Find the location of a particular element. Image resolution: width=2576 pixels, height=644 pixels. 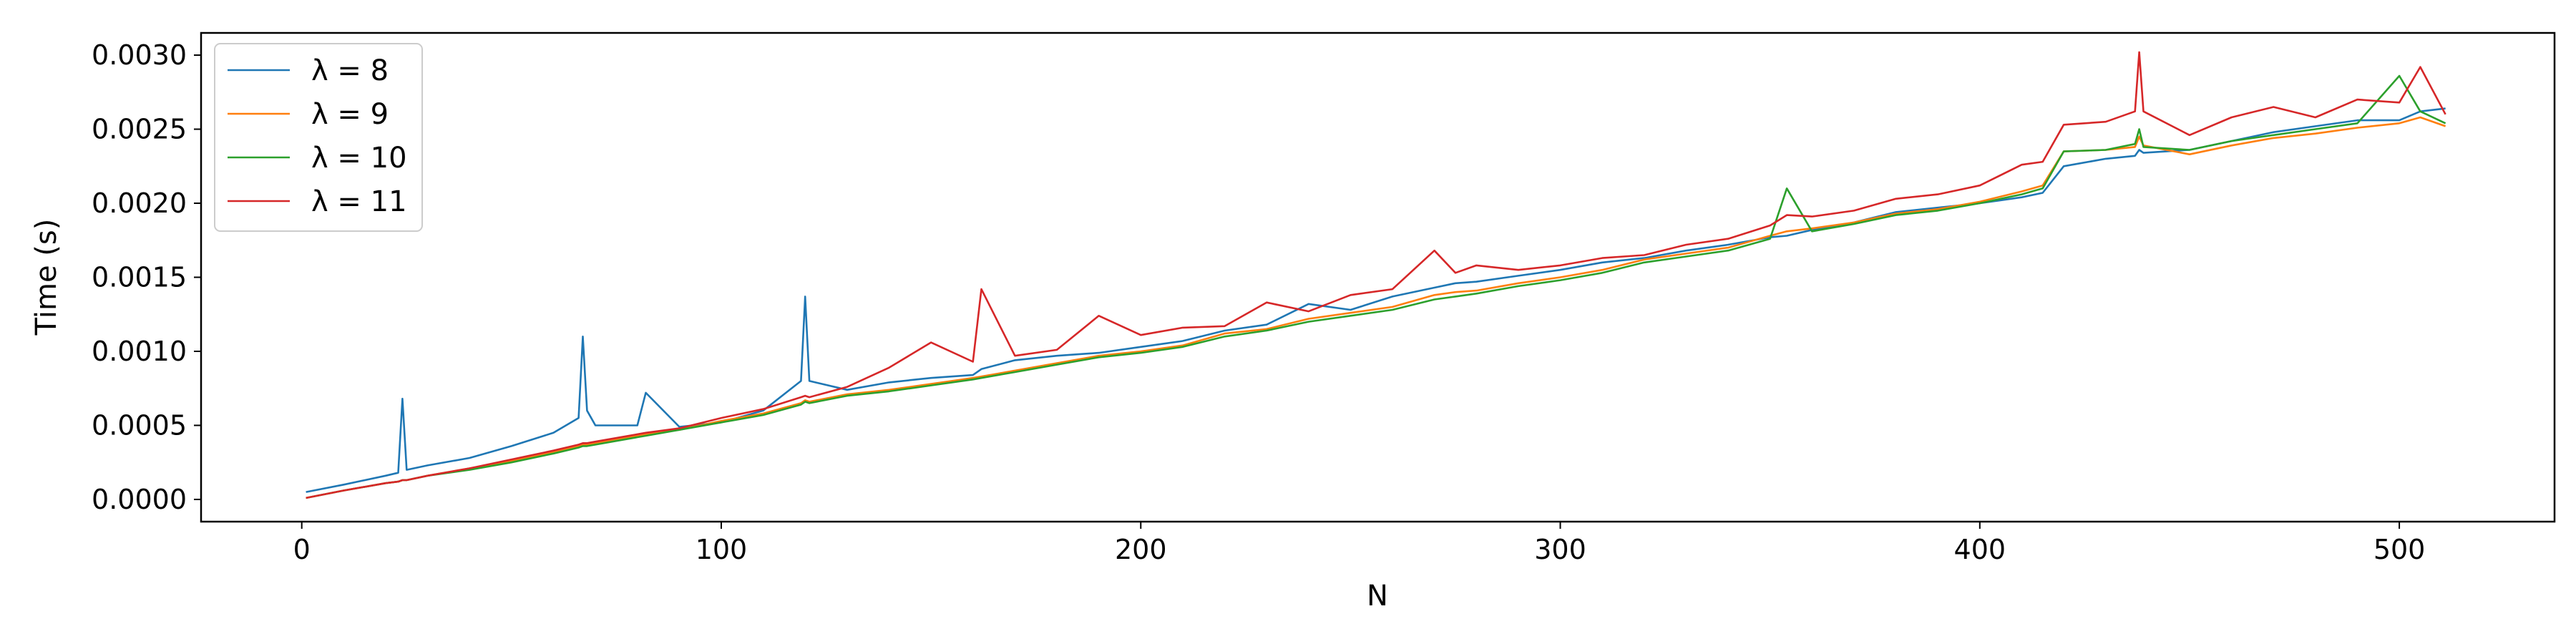

legend-label-3: λ = 11 is located at coordinates (359, 201).